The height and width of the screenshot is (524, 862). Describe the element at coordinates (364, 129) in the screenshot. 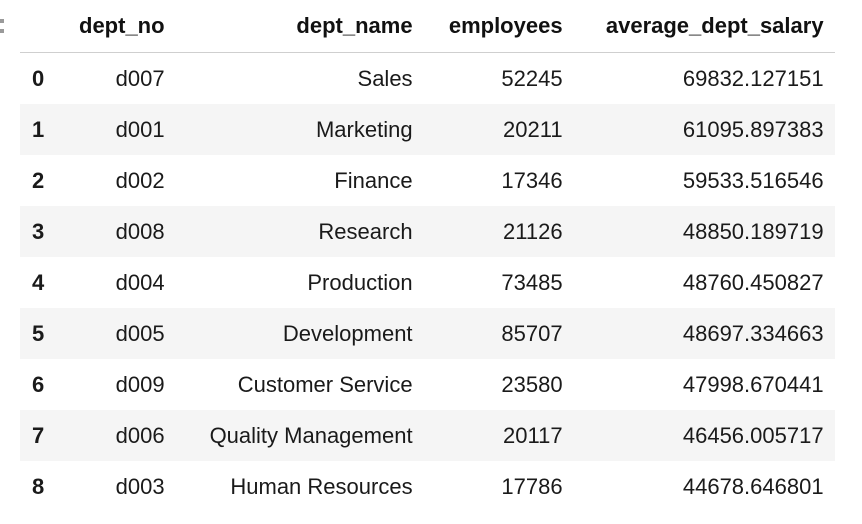

I see `cell-dept-name: Marketing` at that location.